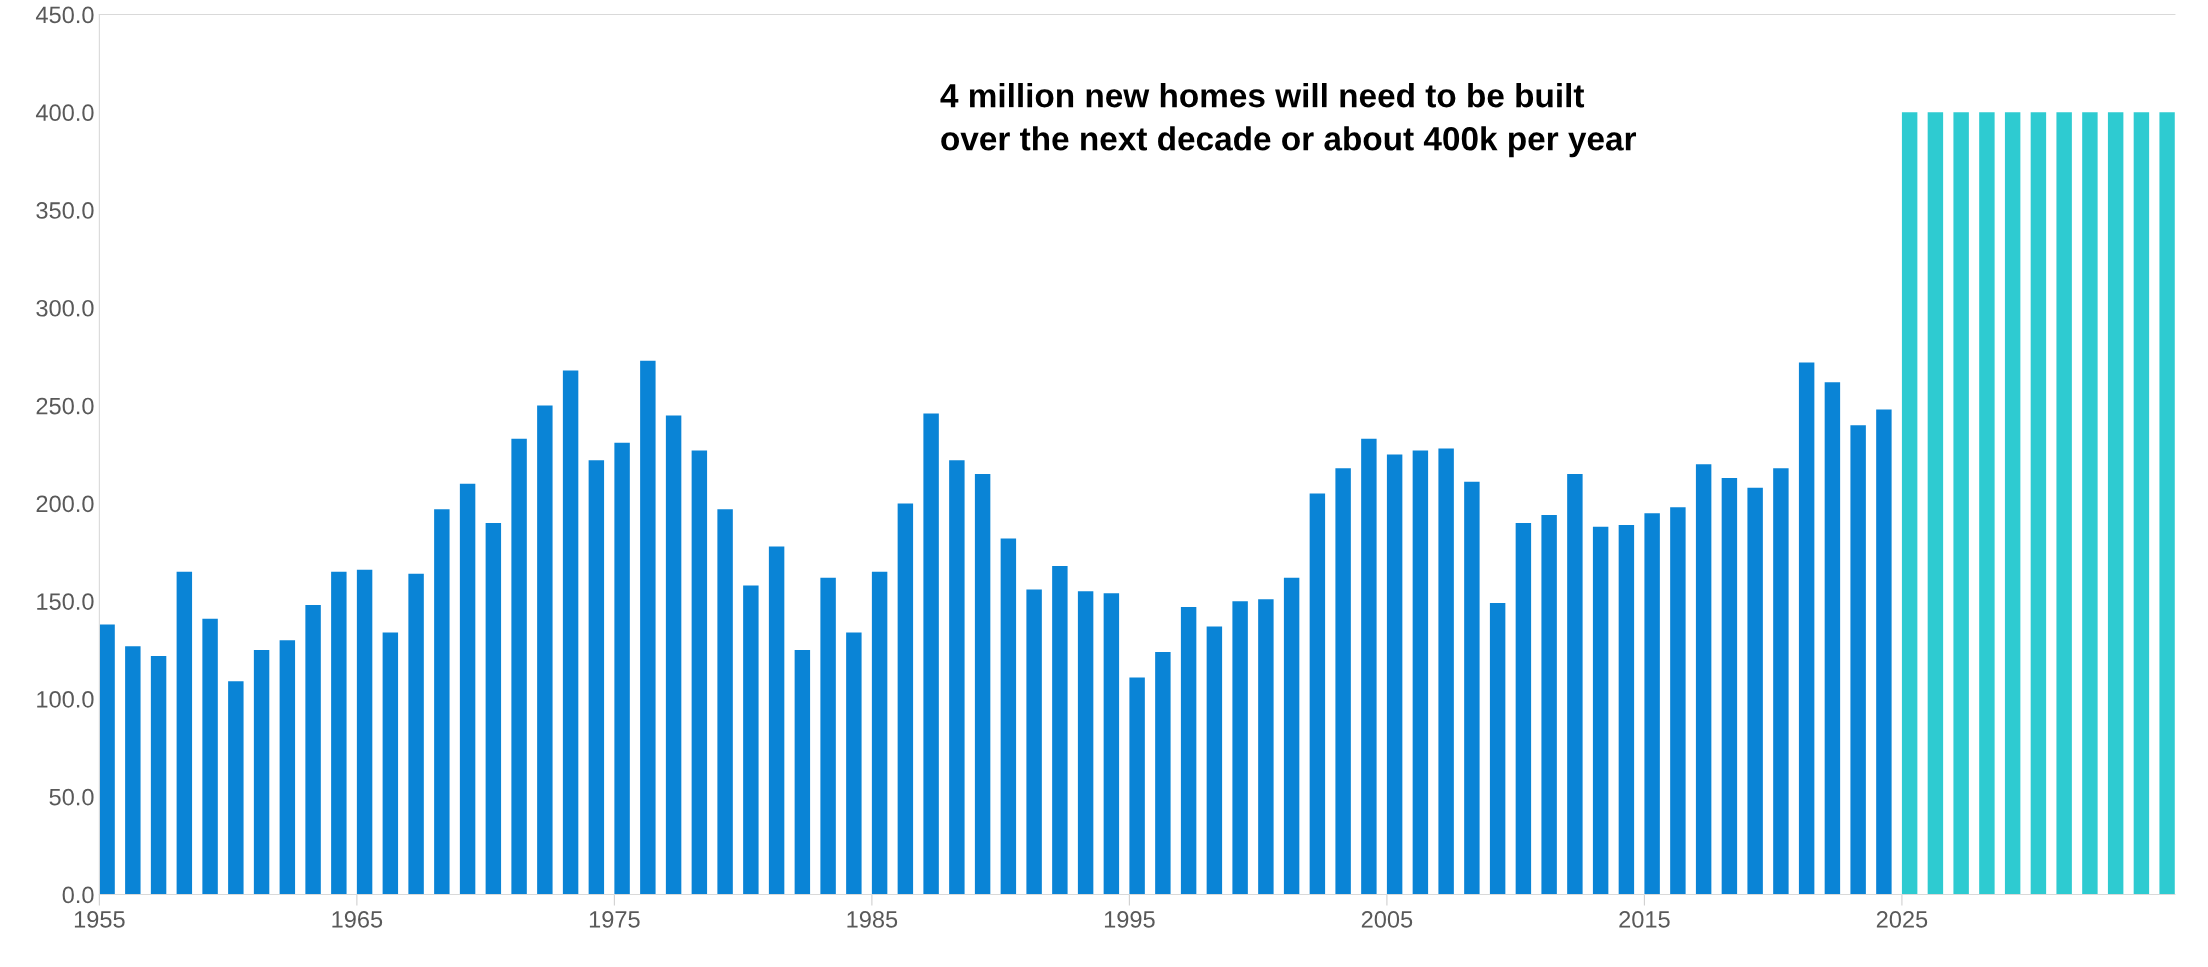 This screenshot has height=967, width=2208. I want to click on y-tick-label: 150.0, so click(65, 601).